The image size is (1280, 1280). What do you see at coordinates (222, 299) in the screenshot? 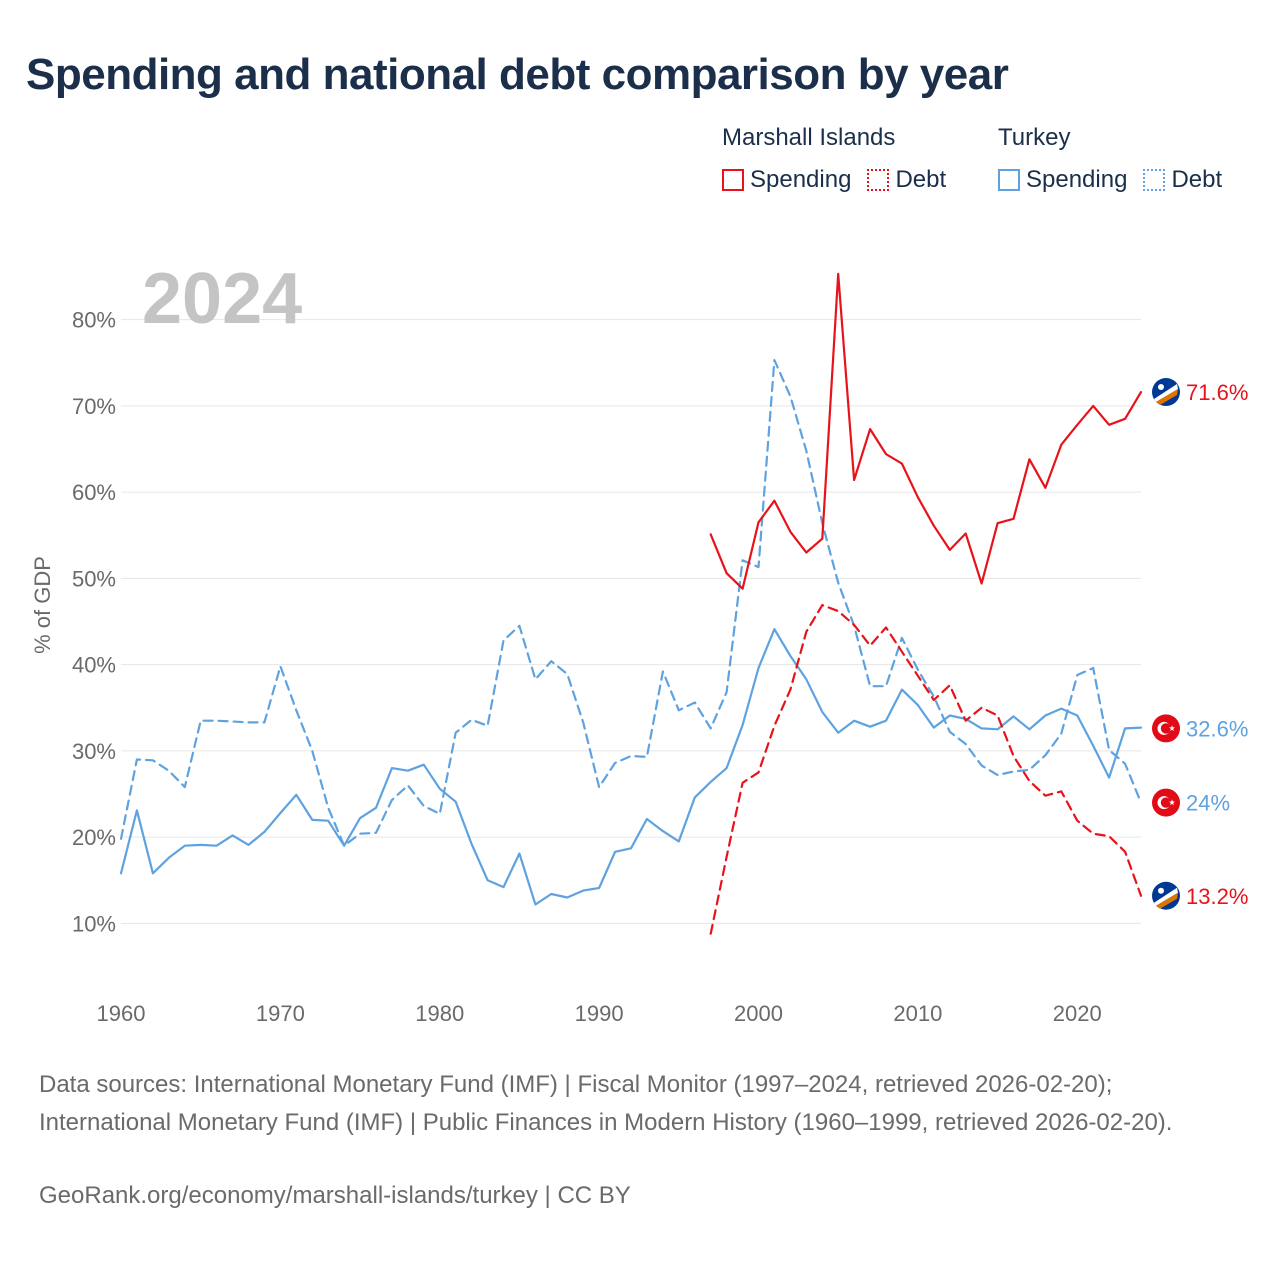
I see `year-label: 2024` at bounding box center [222, 299].